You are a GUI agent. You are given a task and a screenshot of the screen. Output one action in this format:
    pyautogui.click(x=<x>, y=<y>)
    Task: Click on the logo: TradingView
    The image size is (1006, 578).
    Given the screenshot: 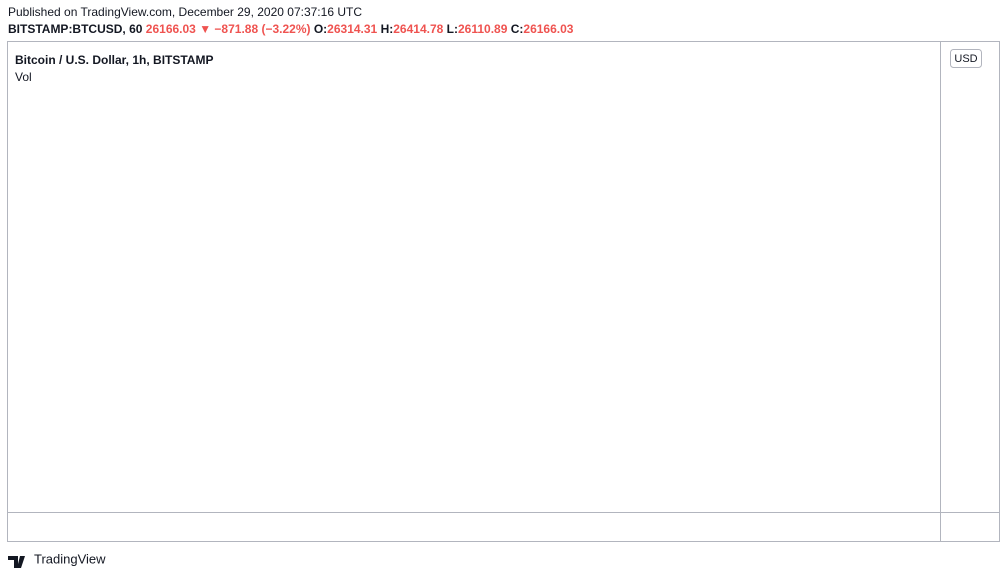 What is the action you would take?
    pyautogui.click(x=57, y=559)
    